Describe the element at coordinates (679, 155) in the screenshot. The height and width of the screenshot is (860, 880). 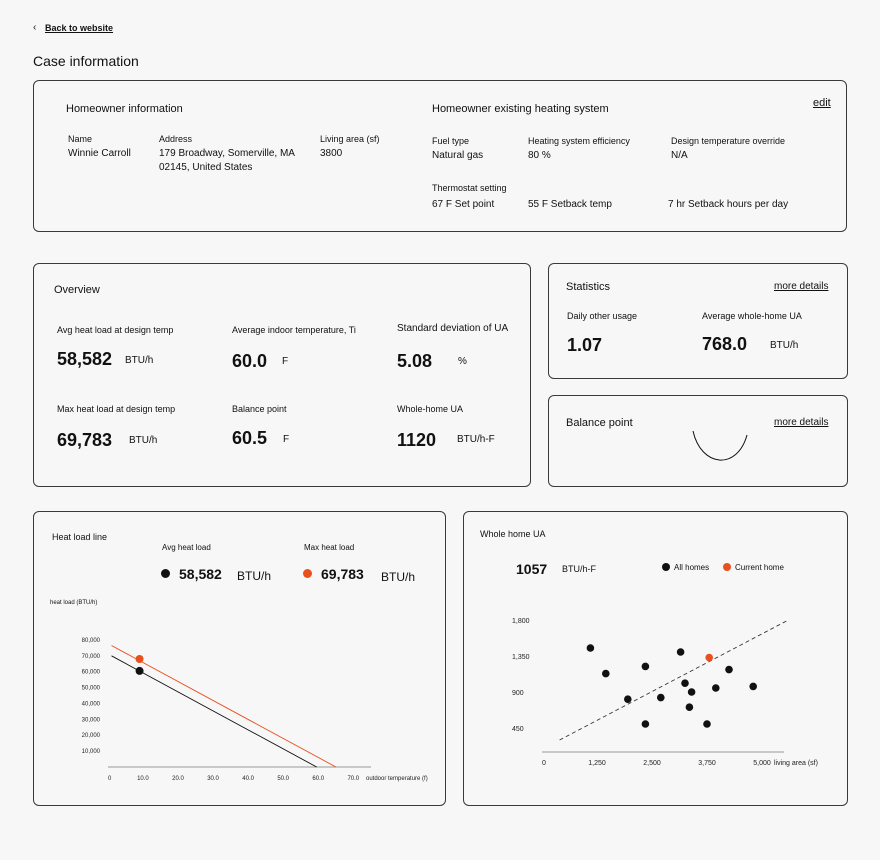
I see `design-temp-override-value: N/A` at that location.